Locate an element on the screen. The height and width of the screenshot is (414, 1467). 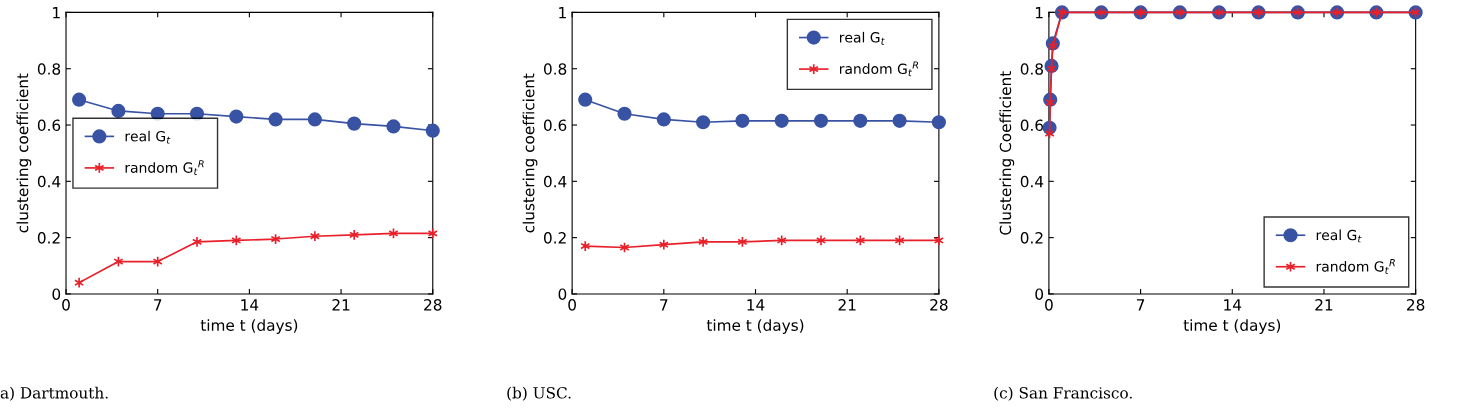
y-axis-title: Clustering Coefficient is located at coordinates (1007, 153).